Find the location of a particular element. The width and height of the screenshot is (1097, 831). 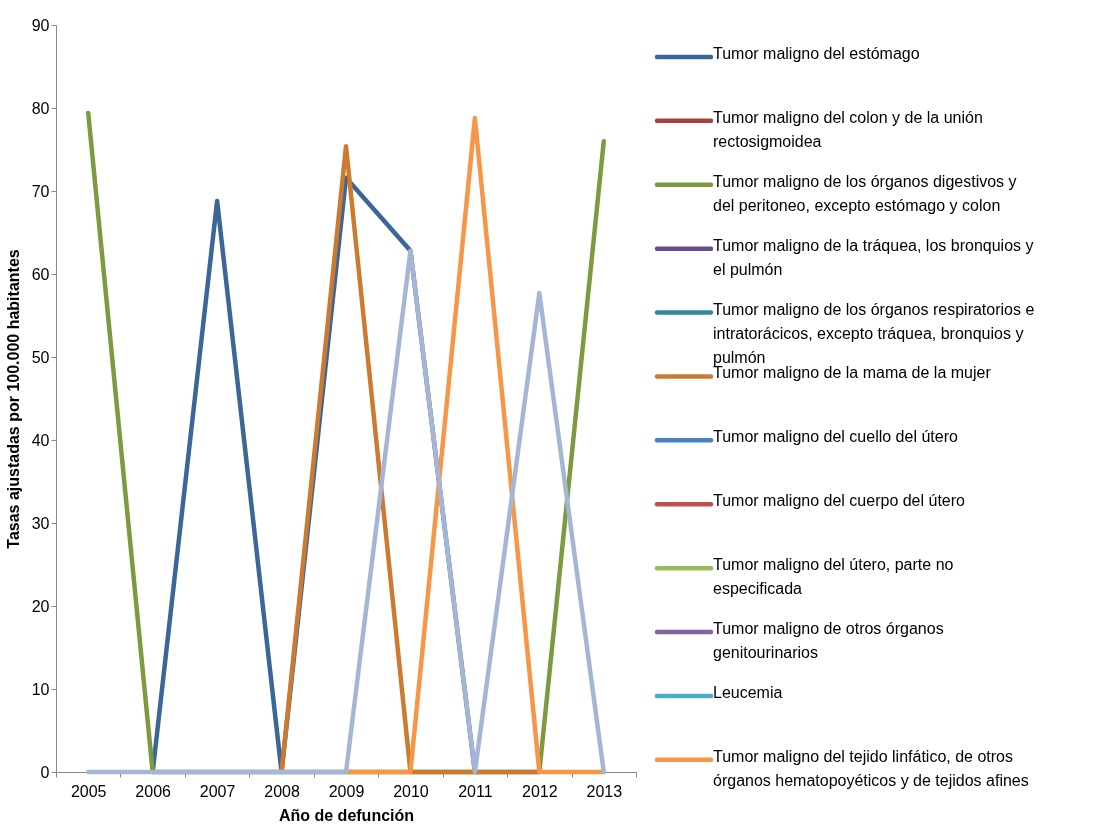

x-tick-label: 2005 is located at coordinates (88, 791).